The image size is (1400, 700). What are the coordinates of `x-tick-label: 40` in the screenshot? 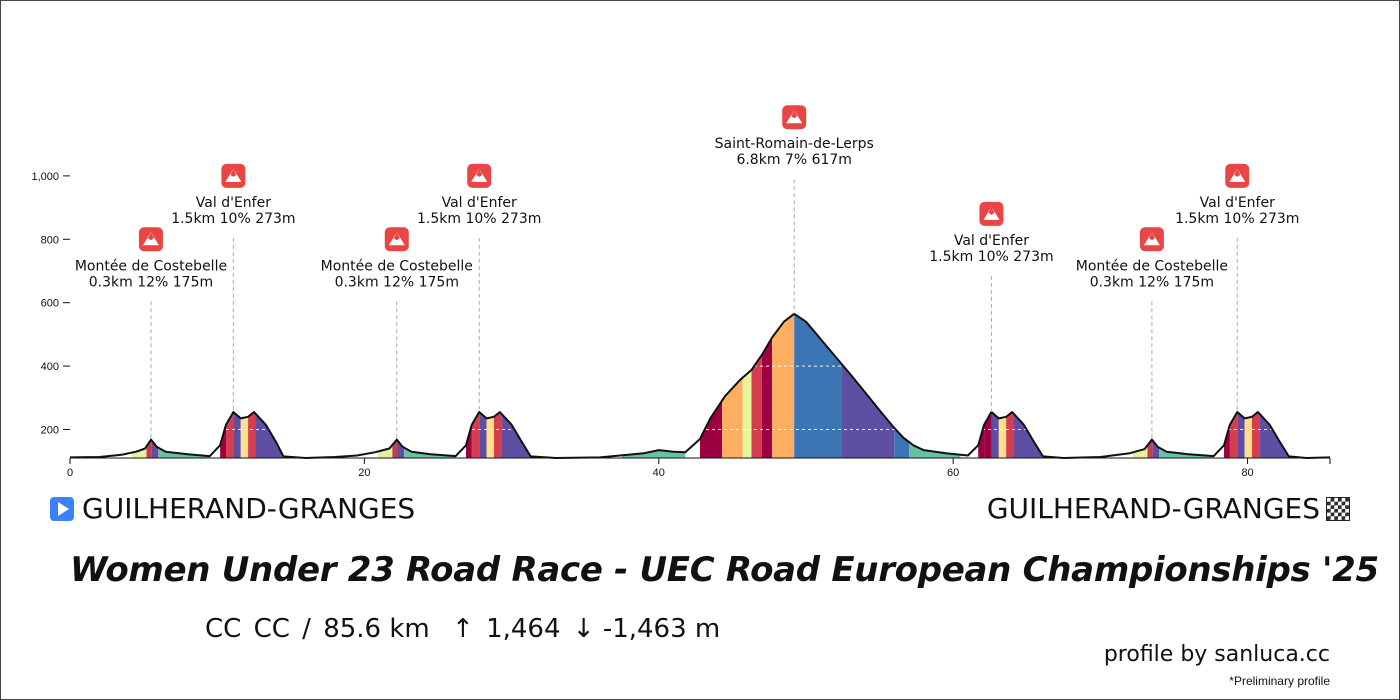 It's located at (659, 473).